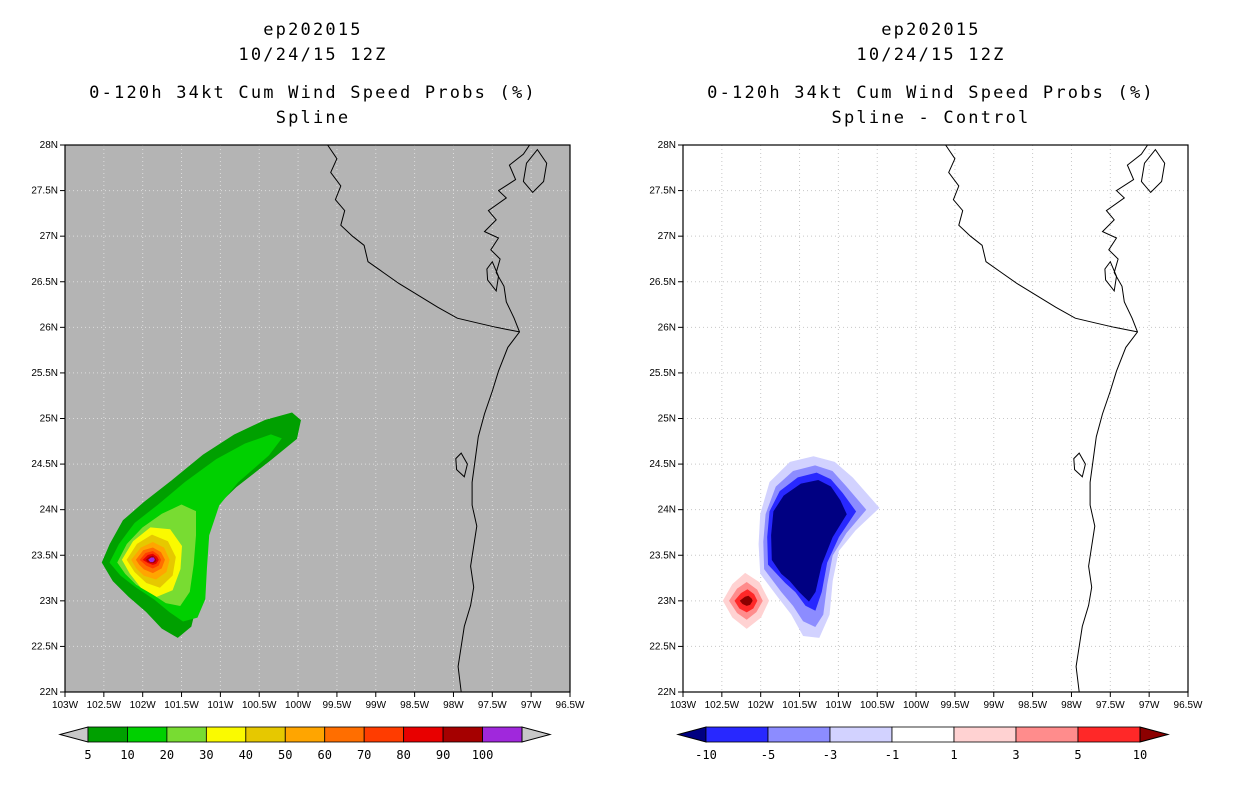 The image size is (1236, 800). Describe the element at coordinates (246, 755) in the screenshot. I see `colorbar-label: 40` at that location.